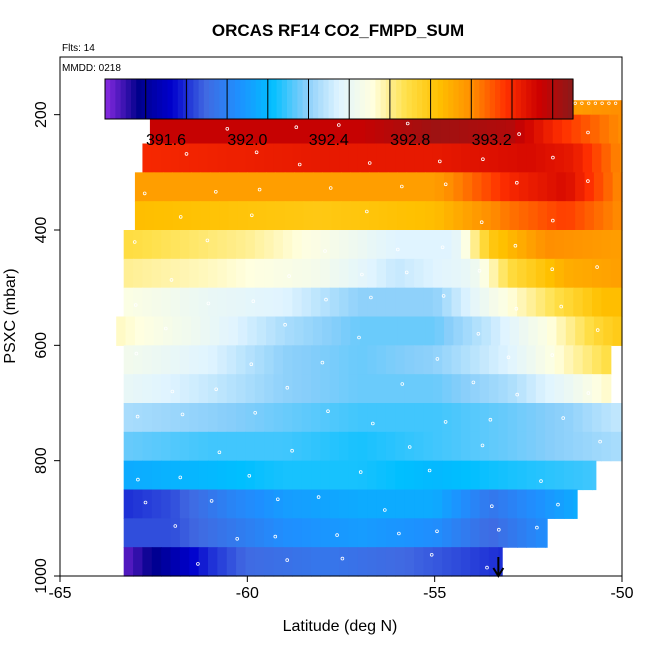  I want to click on y-tick-label: 200, so click(41, 114).